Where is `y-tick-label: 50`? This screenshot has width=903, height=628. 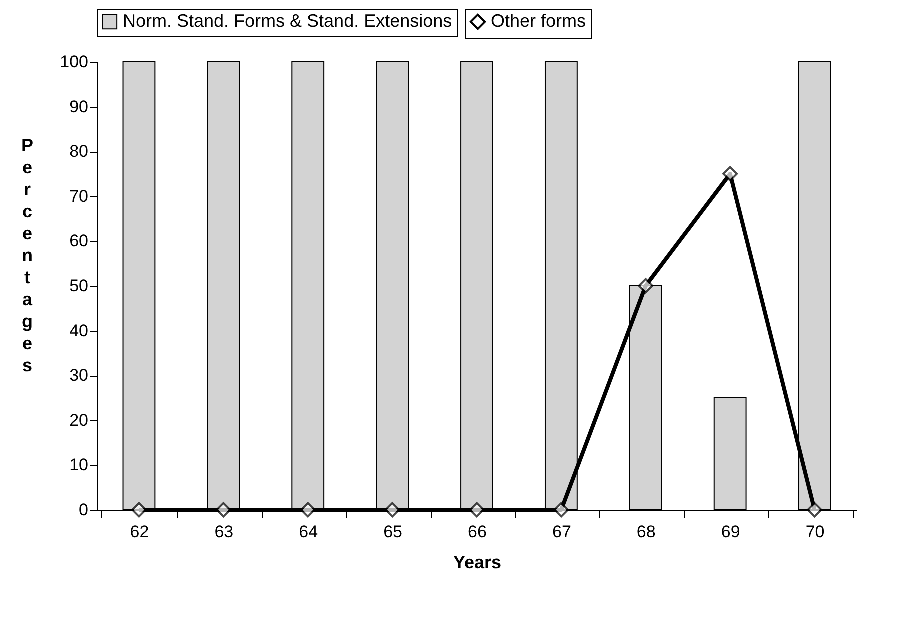 y-tick-label: 50 is located at coordinates (79, 286).